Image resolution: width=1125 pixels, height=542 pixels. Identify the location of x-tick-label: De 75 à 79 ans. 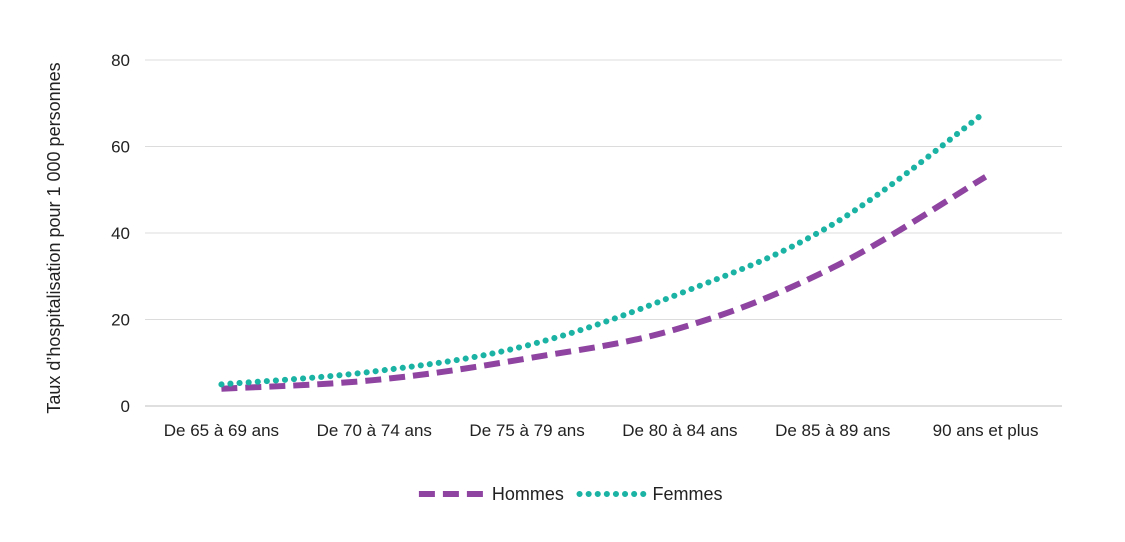
(526, 430).